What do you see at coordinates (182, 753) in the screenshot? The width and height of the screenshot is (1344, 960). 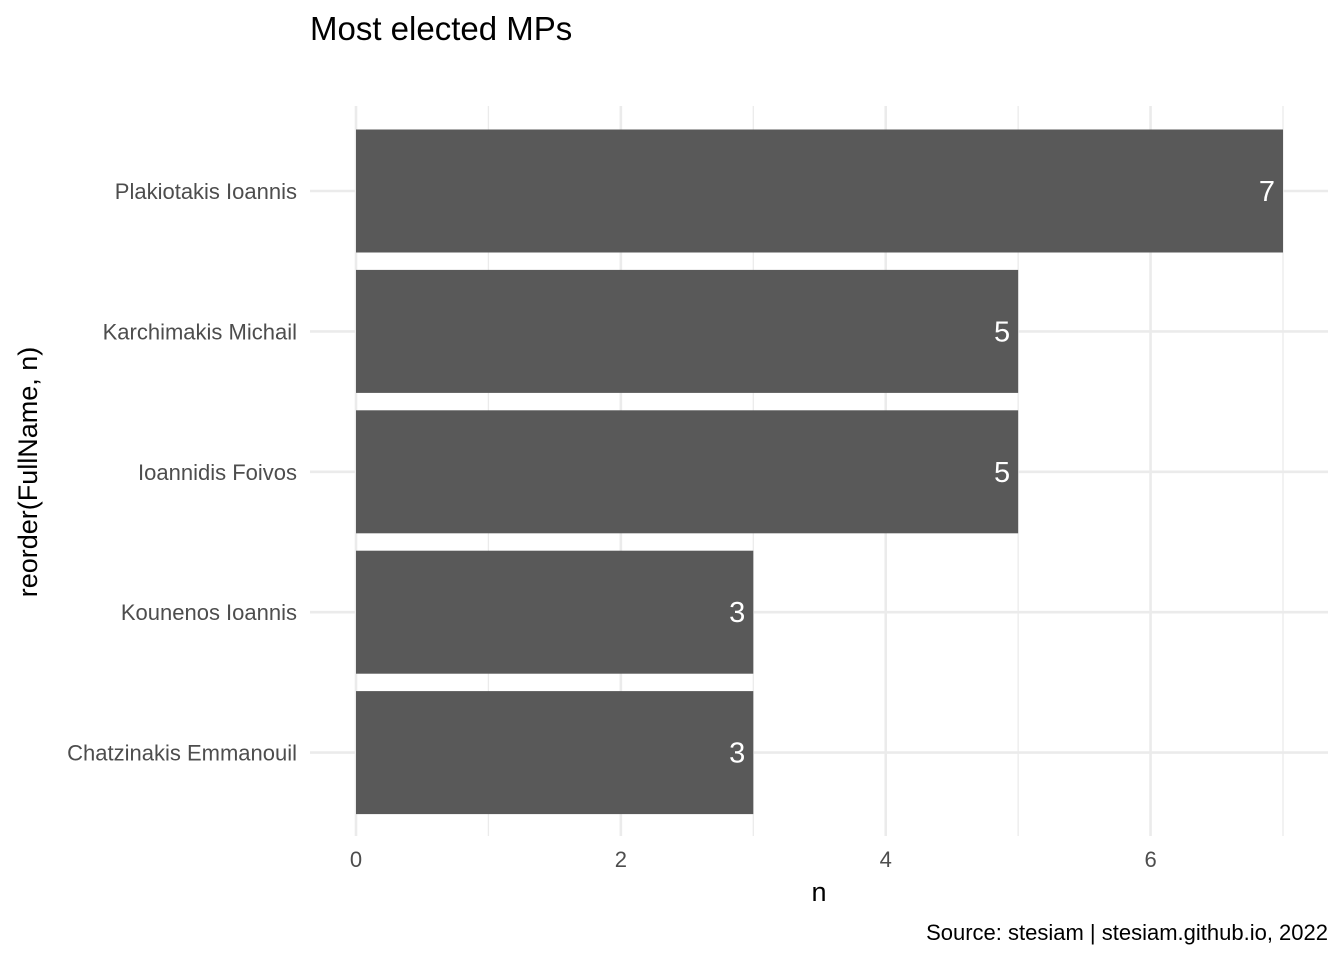 I see `y-tick-label: Chatzinakis Emmanouil` at bounding box center [182, 753].